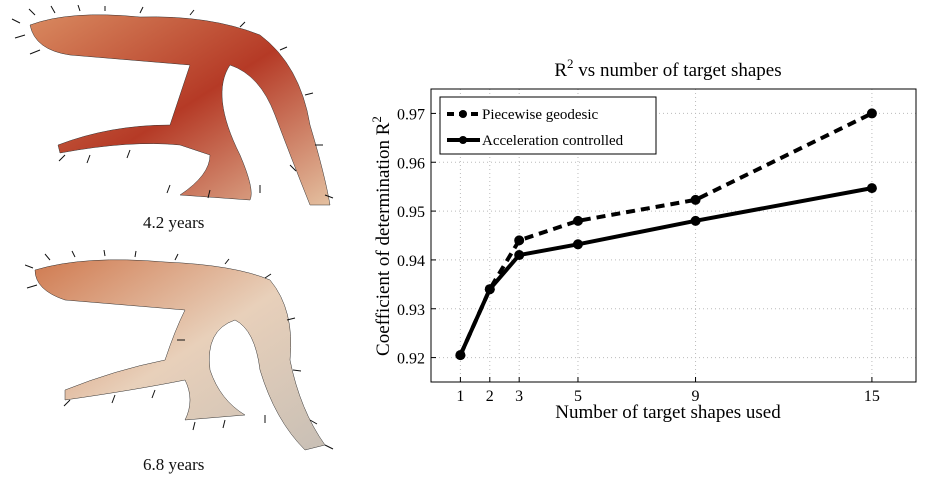 The image size is (948, 487). What do you see at coordinates (411, 163) in the screenshot?
I see `y-tick-label: 0.96` at bounding box center [411, 163].